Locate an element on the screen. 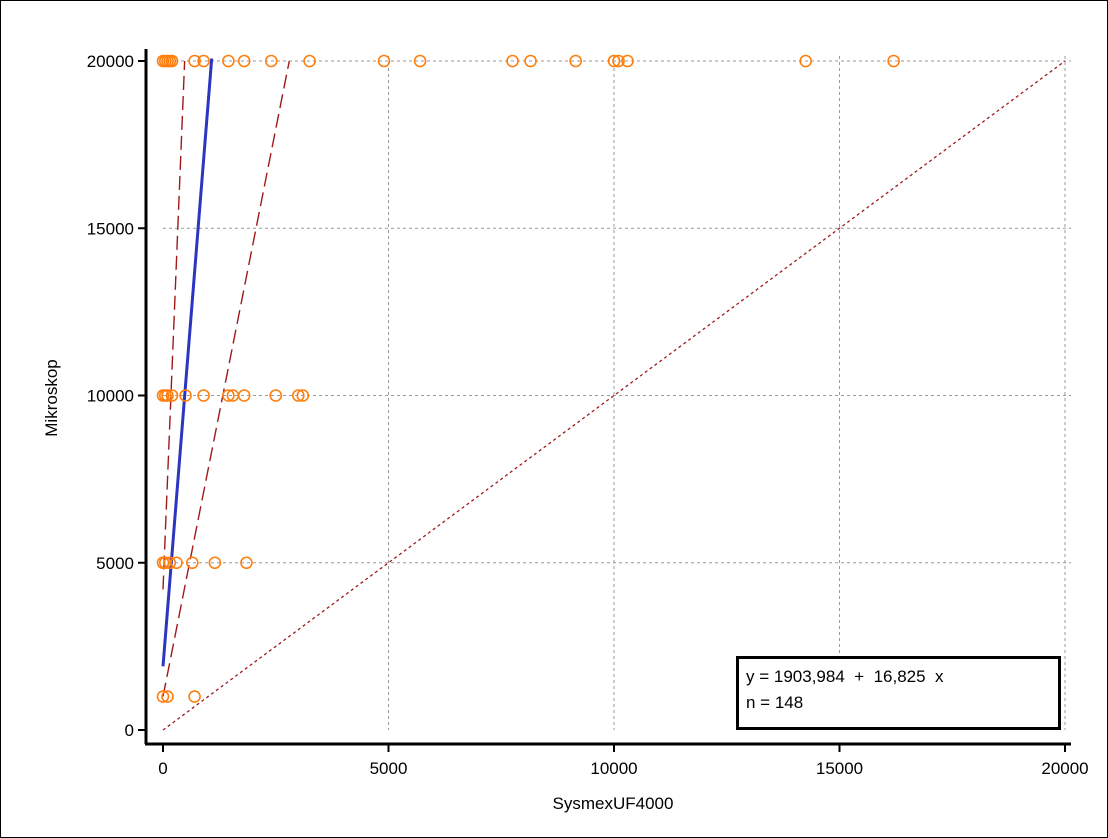 This screenshot has height=838, width=1108. x-tick-label: 5000 is located at coordinates (389, 768).